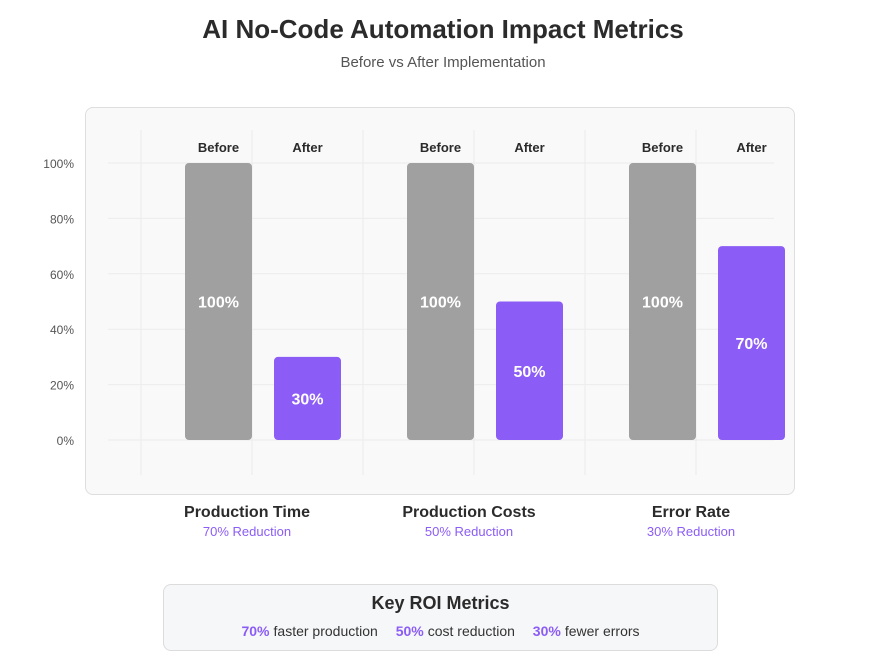 This screenshot has height=661, width=886. Describe the element at coordinates (691, 512) in the screenshot. I see `category-name: Error Rate` at that location.